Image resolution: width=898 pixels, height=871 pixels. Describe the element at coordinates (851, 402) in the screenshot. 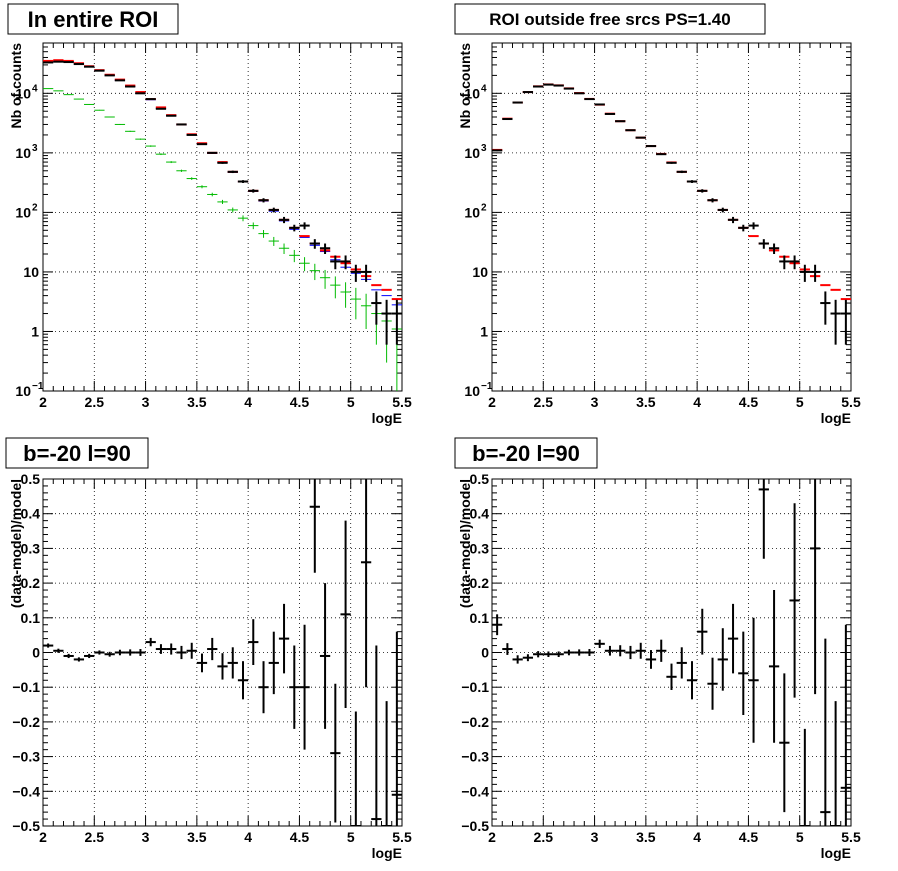

I see `x-tick-label: 5.5` at that location.